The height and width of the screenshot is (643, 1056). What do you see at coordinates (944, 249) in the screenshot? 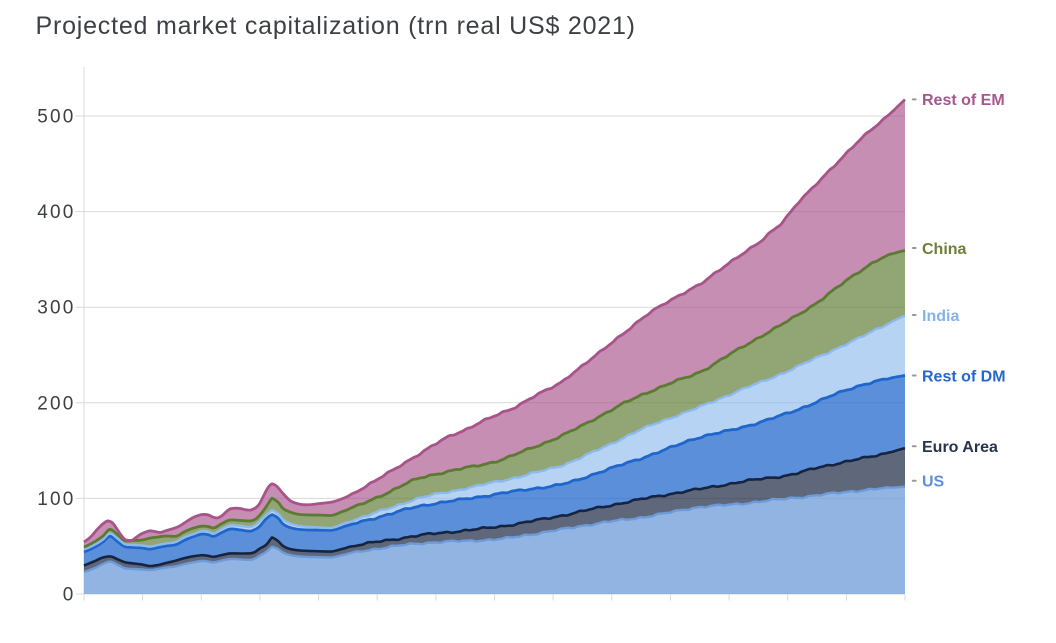
I see `svg-text: China` at bounding box center [944, 249].